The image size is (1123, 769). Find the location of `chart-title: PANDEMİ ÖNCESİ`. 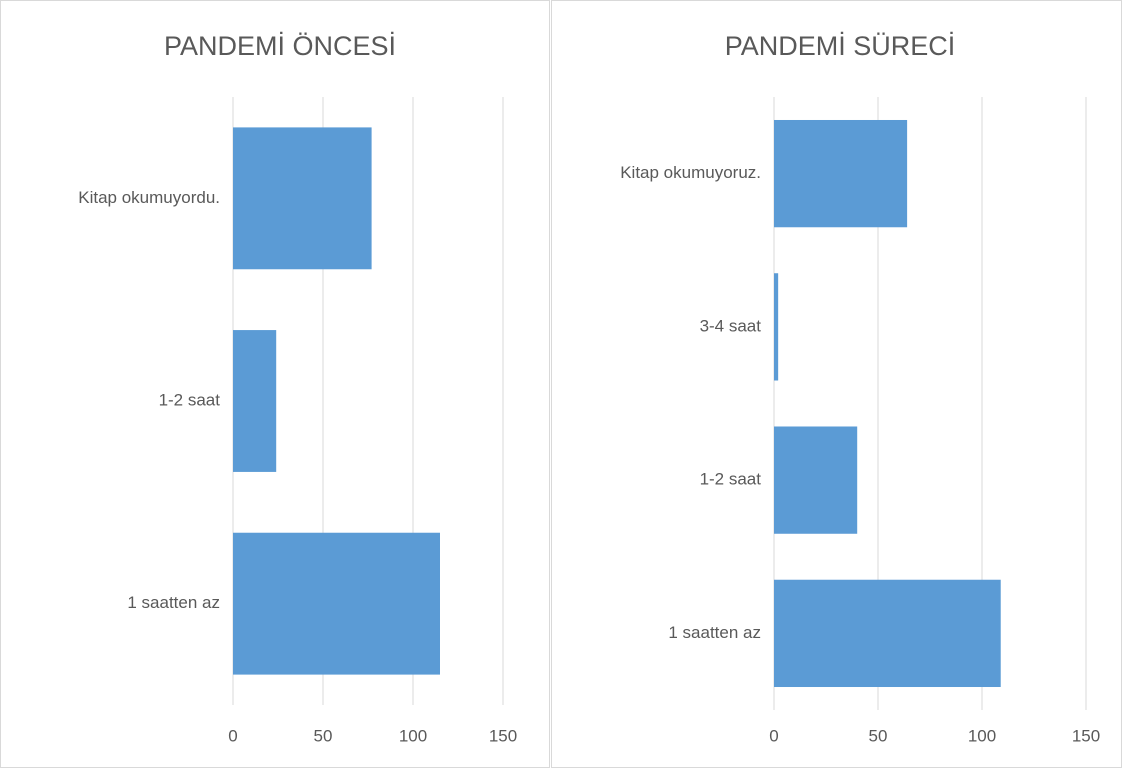

chart-title: PANDEMİ ÖNCESİ is located at coordinates (280, 45).